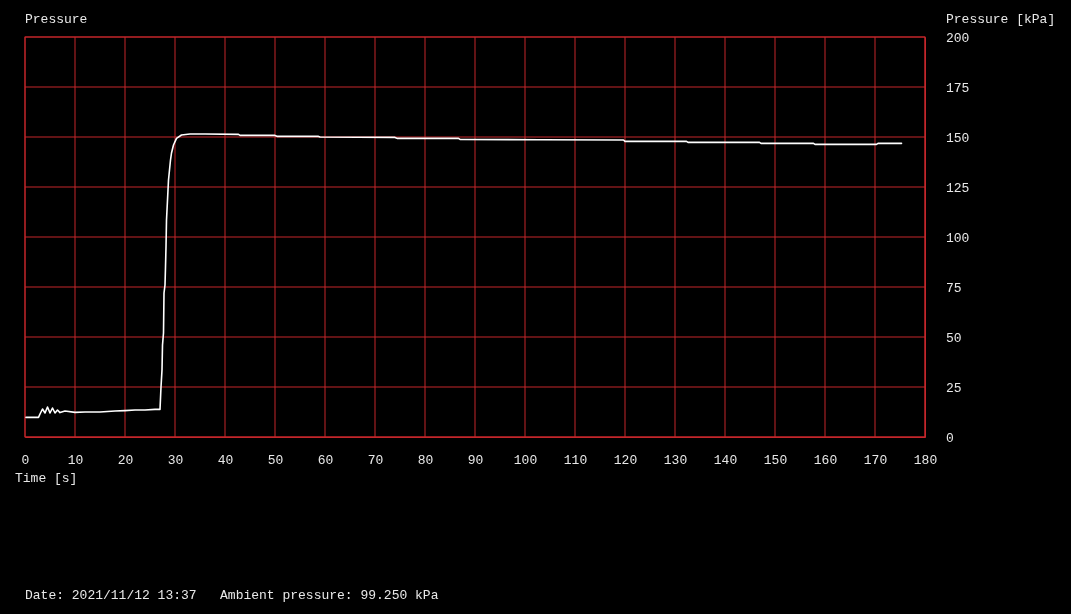 This screenshot has height=614, width=1071. What do you see at coordinates (46, 478) in the screenshot?
I see `x-axis-title: Time [s]` at bounding box center [46, 478].